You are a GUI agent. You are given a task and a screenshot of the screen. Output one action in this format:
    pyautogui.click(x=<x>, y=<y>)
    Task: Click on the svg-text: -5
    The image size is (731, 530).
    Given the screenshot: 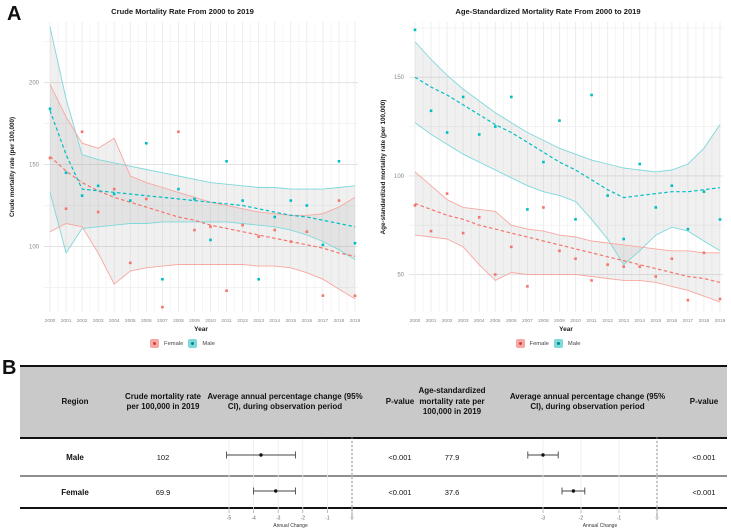 What is the action you would take?
    pyautogui.click(x=229, y=519)
    